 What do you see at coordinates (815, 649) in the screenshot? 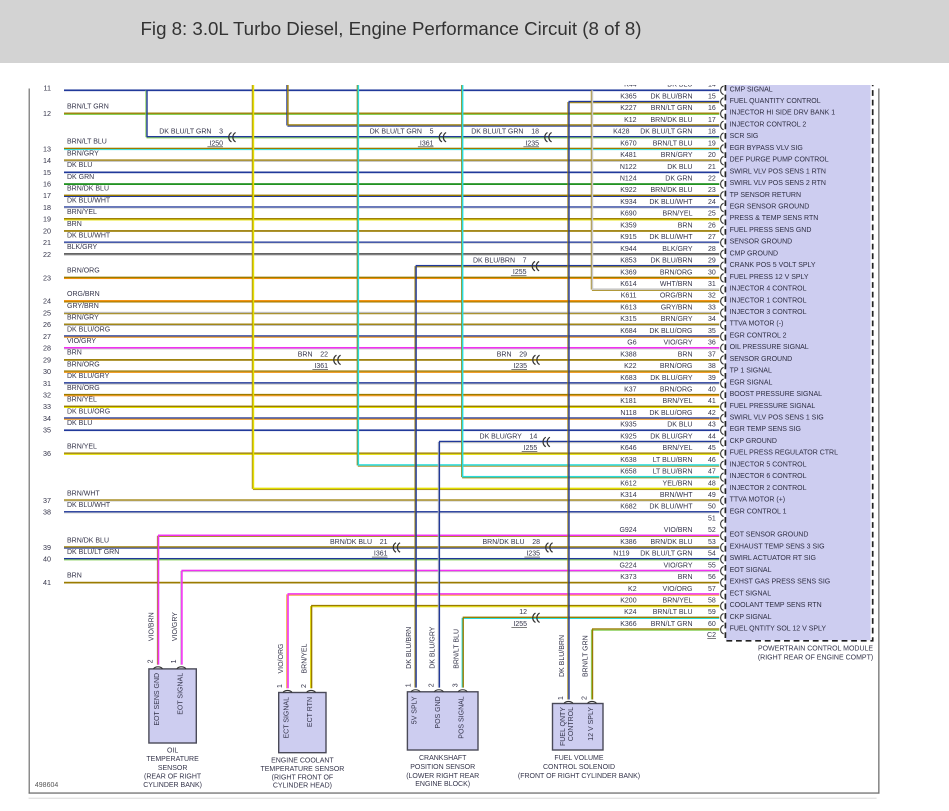
I see `svg-text: POWERTRAIN CONTROL MODULE` at bounding box center [815, 649].